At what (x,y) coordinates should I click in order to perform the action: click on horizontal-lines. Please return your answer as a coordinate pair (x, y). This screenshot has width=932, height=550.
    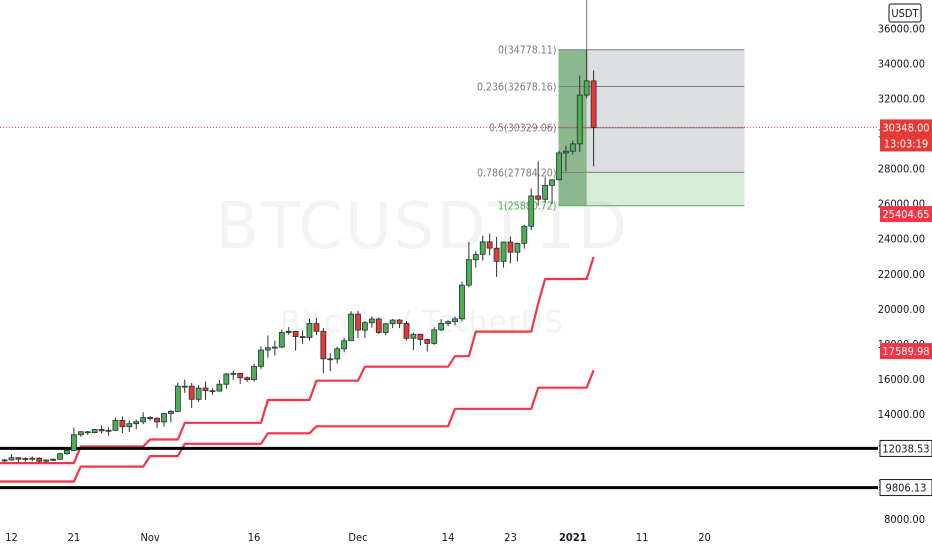
    Looking at the image, I should click on (439, 468).